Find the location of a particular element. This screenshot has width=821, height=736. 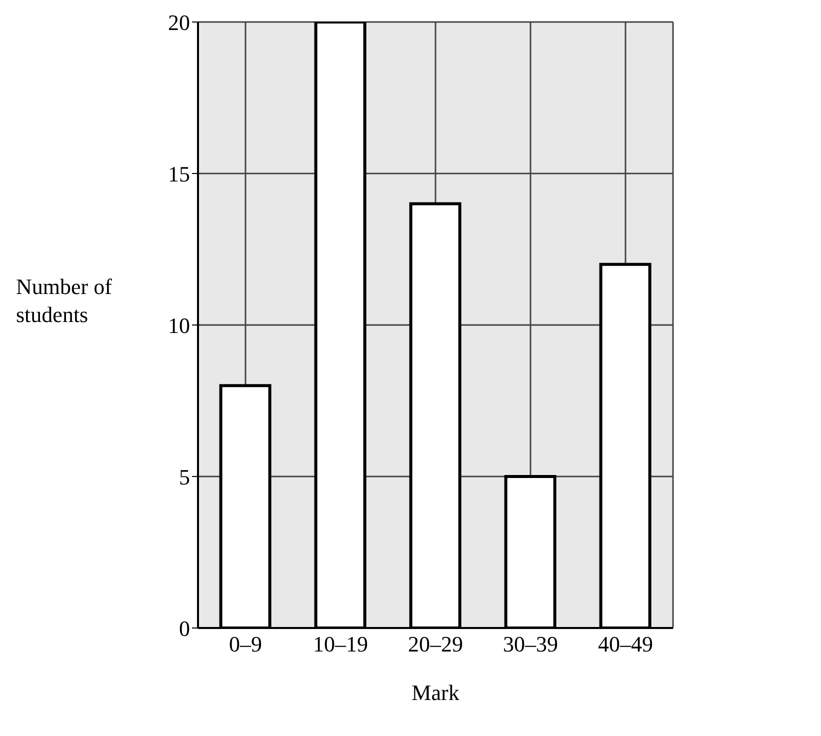

y-axis-title: Number of students is located at coordinates (64, 301).